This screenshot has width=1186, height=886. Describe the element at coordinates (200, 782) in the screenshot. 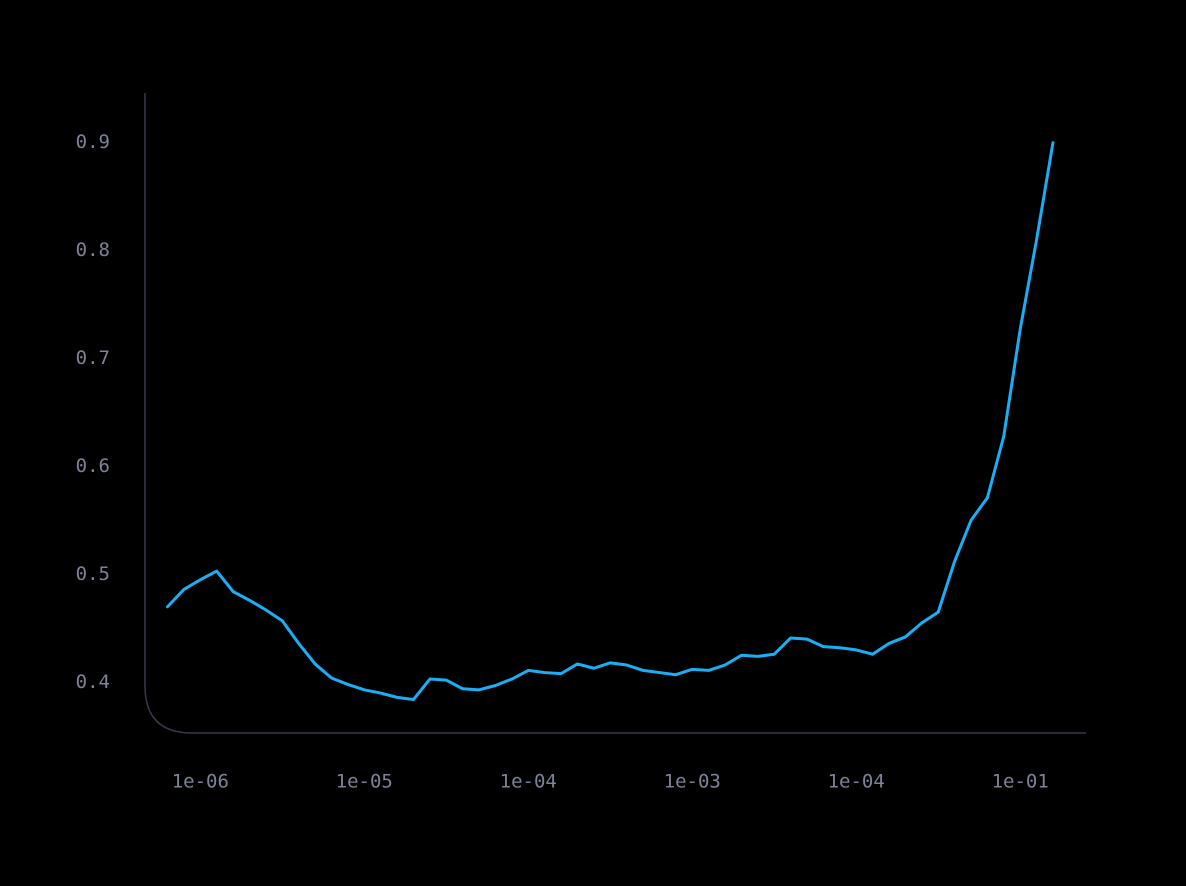

I see `x-tick-label: 1e-06` at that location.